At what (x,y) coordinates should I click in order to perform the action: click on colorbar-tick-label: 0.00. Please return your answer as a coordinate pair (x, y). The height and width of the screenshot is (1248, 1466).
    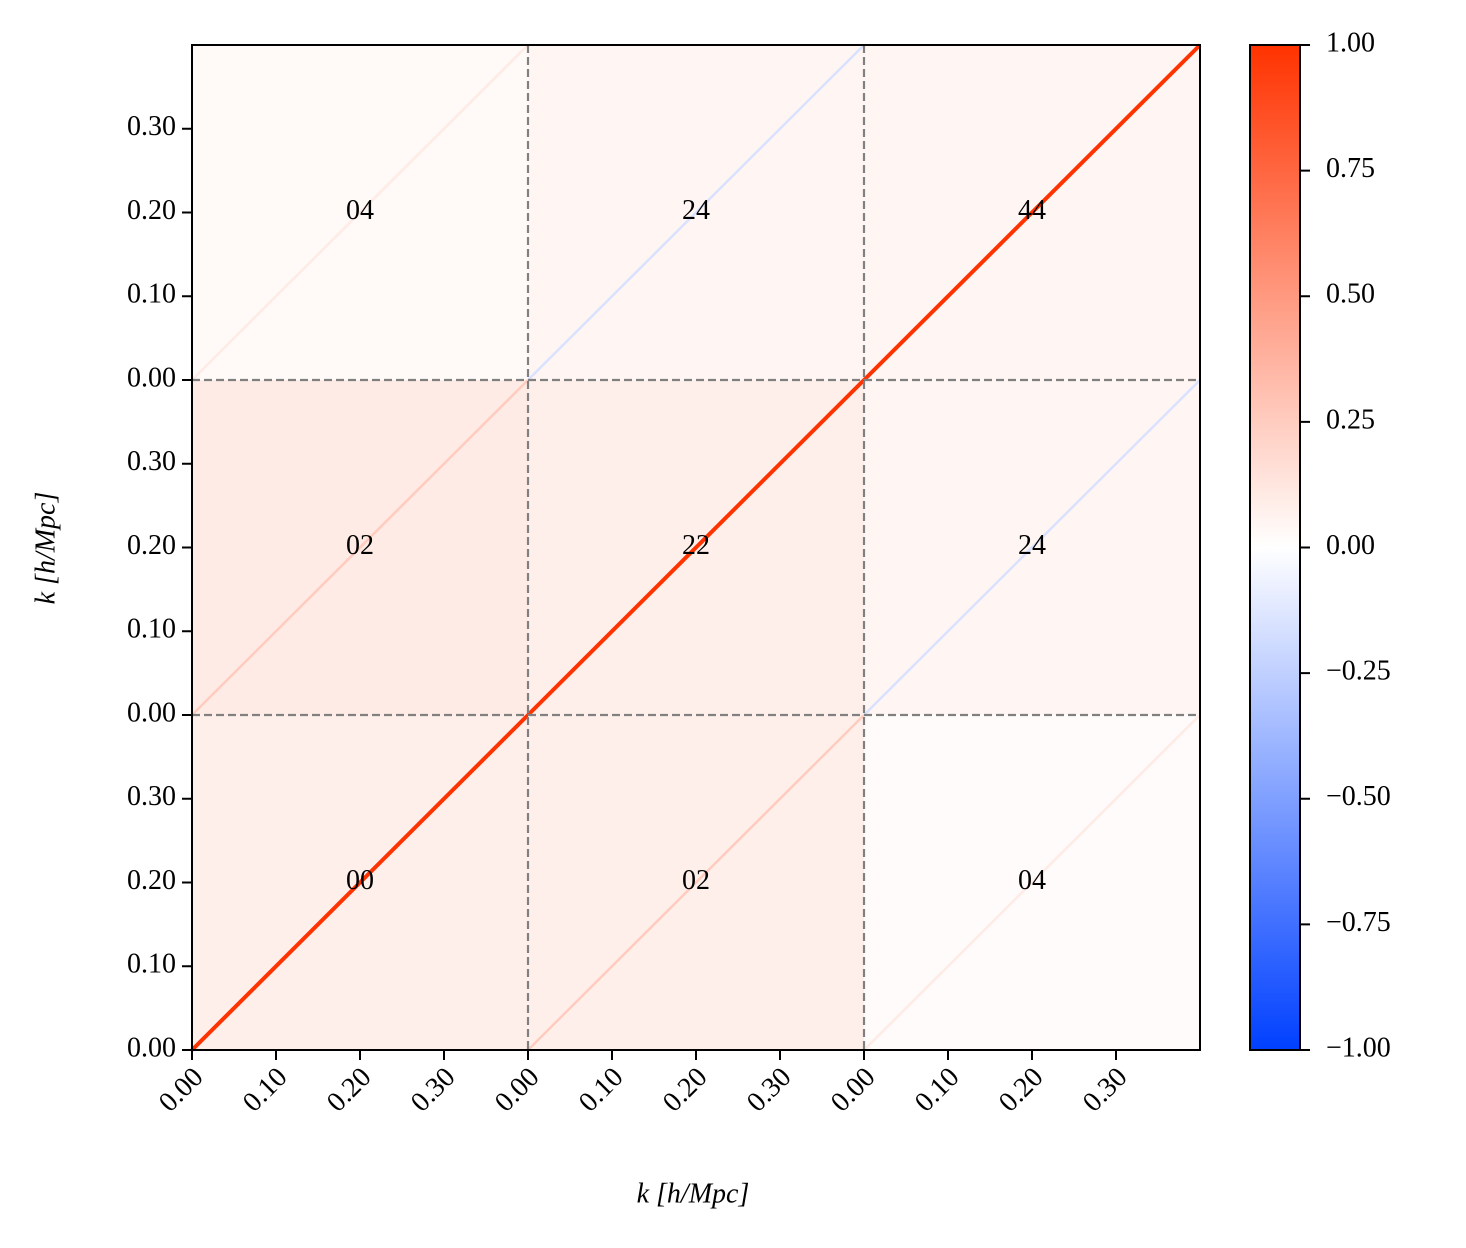
    Looking at the image, I should click on (1350, 545).